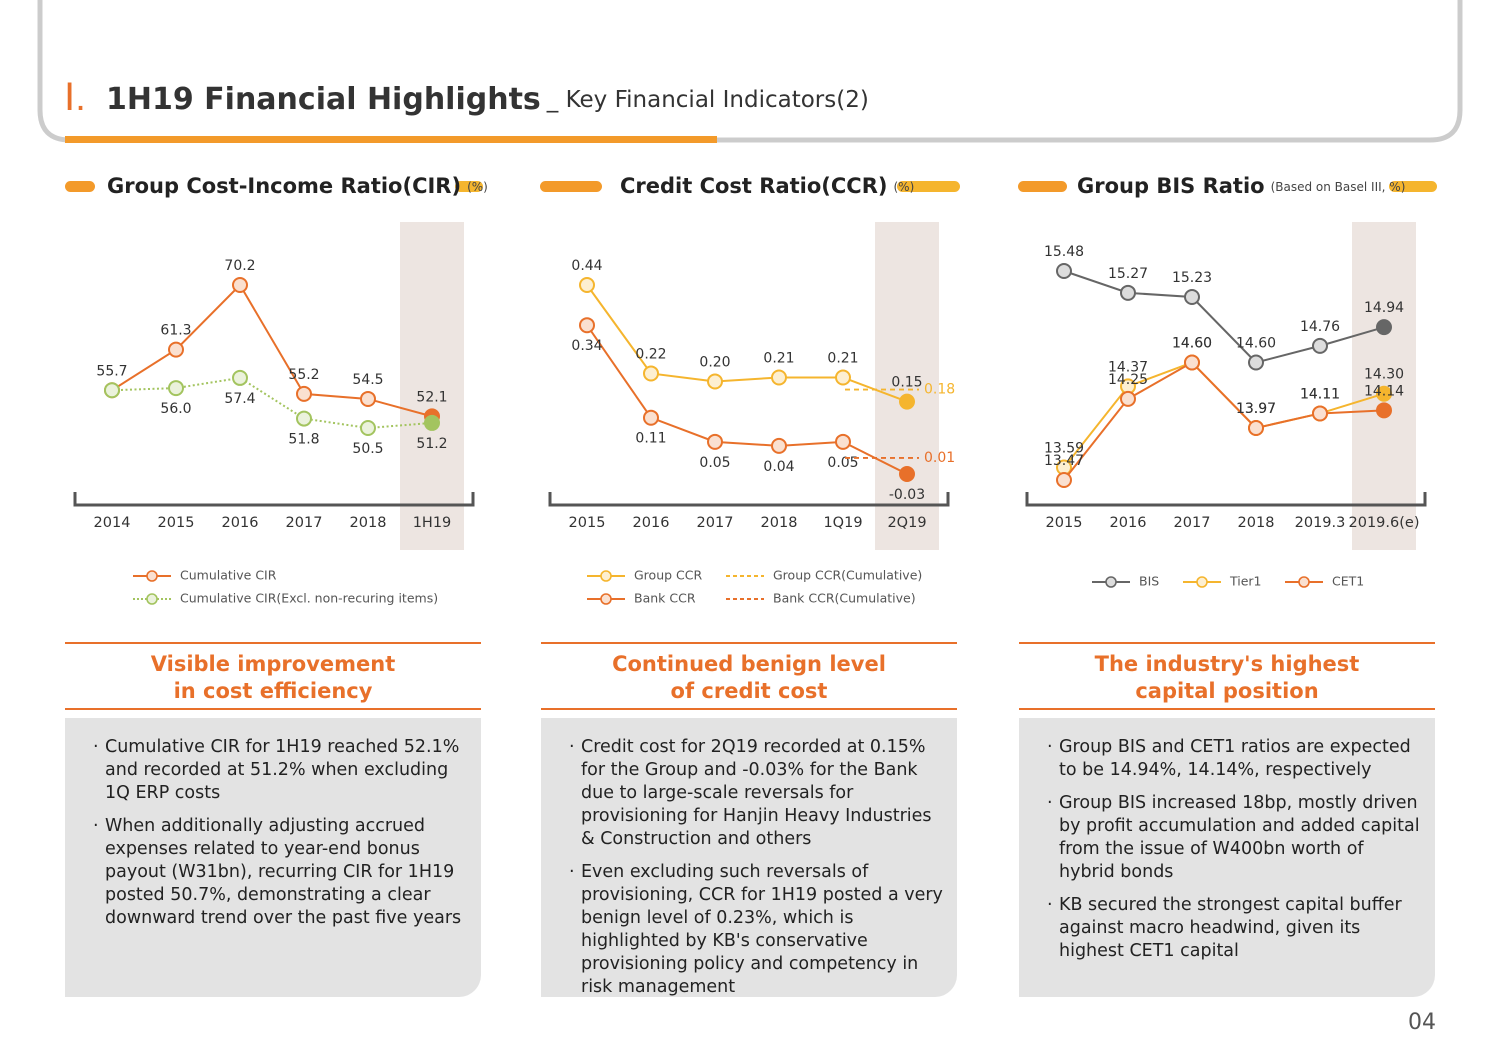  Describe the element at coordinates (1227, 676) in the screenshot. I see `headline: The industry's highest capital position` at that location.